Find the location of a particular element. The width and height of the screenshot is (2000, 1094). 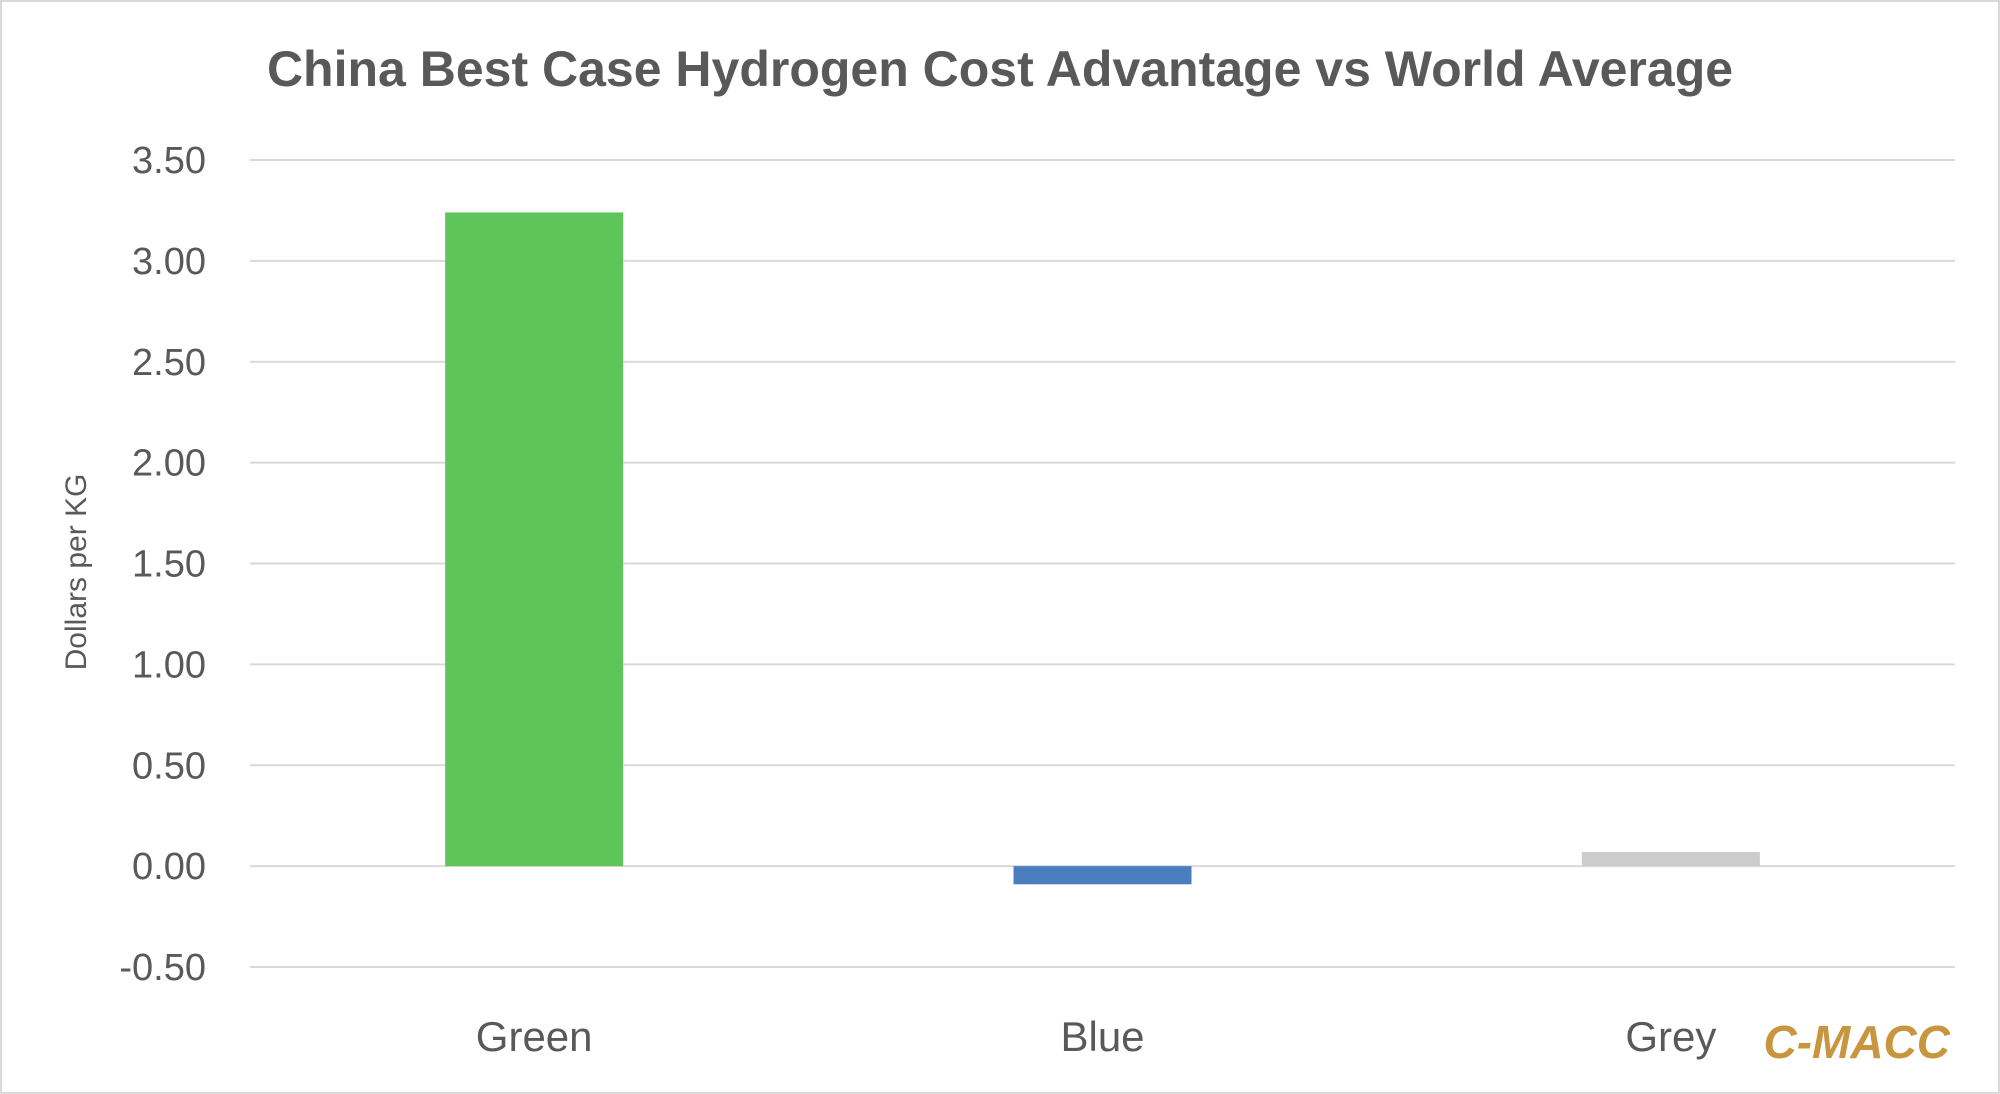

y-tick-label: -0.50 is located at coordinates (162, 968).